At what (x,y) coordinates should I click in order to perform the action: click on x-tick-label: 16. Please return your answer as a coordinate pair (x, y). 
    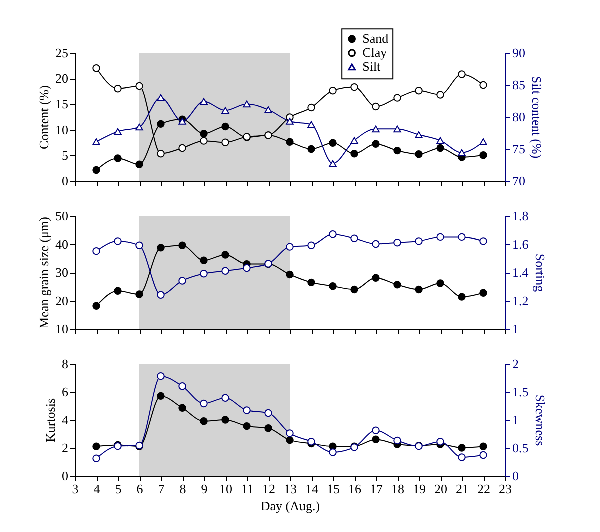
    Looking at the image, I should click on (355, 489).